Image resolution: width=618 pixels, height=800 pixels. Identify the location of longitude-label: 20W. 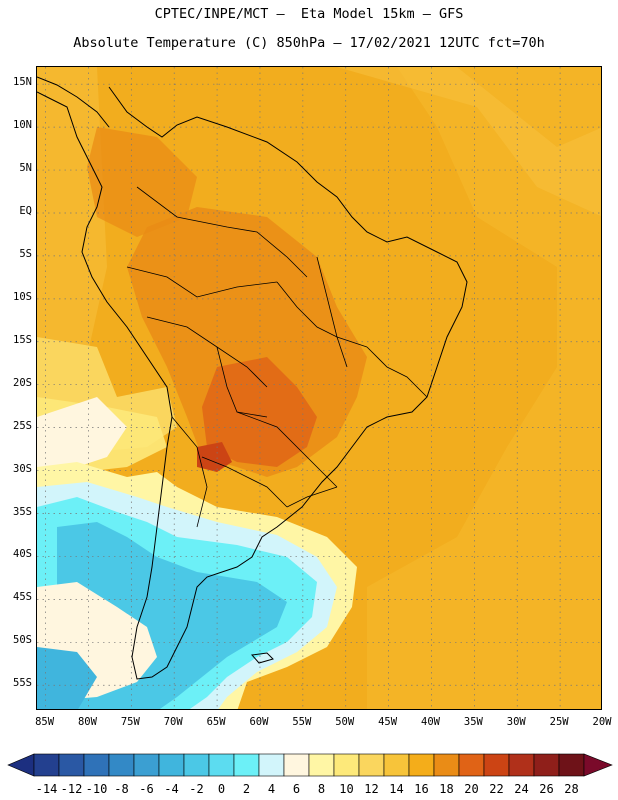
(602, 722).